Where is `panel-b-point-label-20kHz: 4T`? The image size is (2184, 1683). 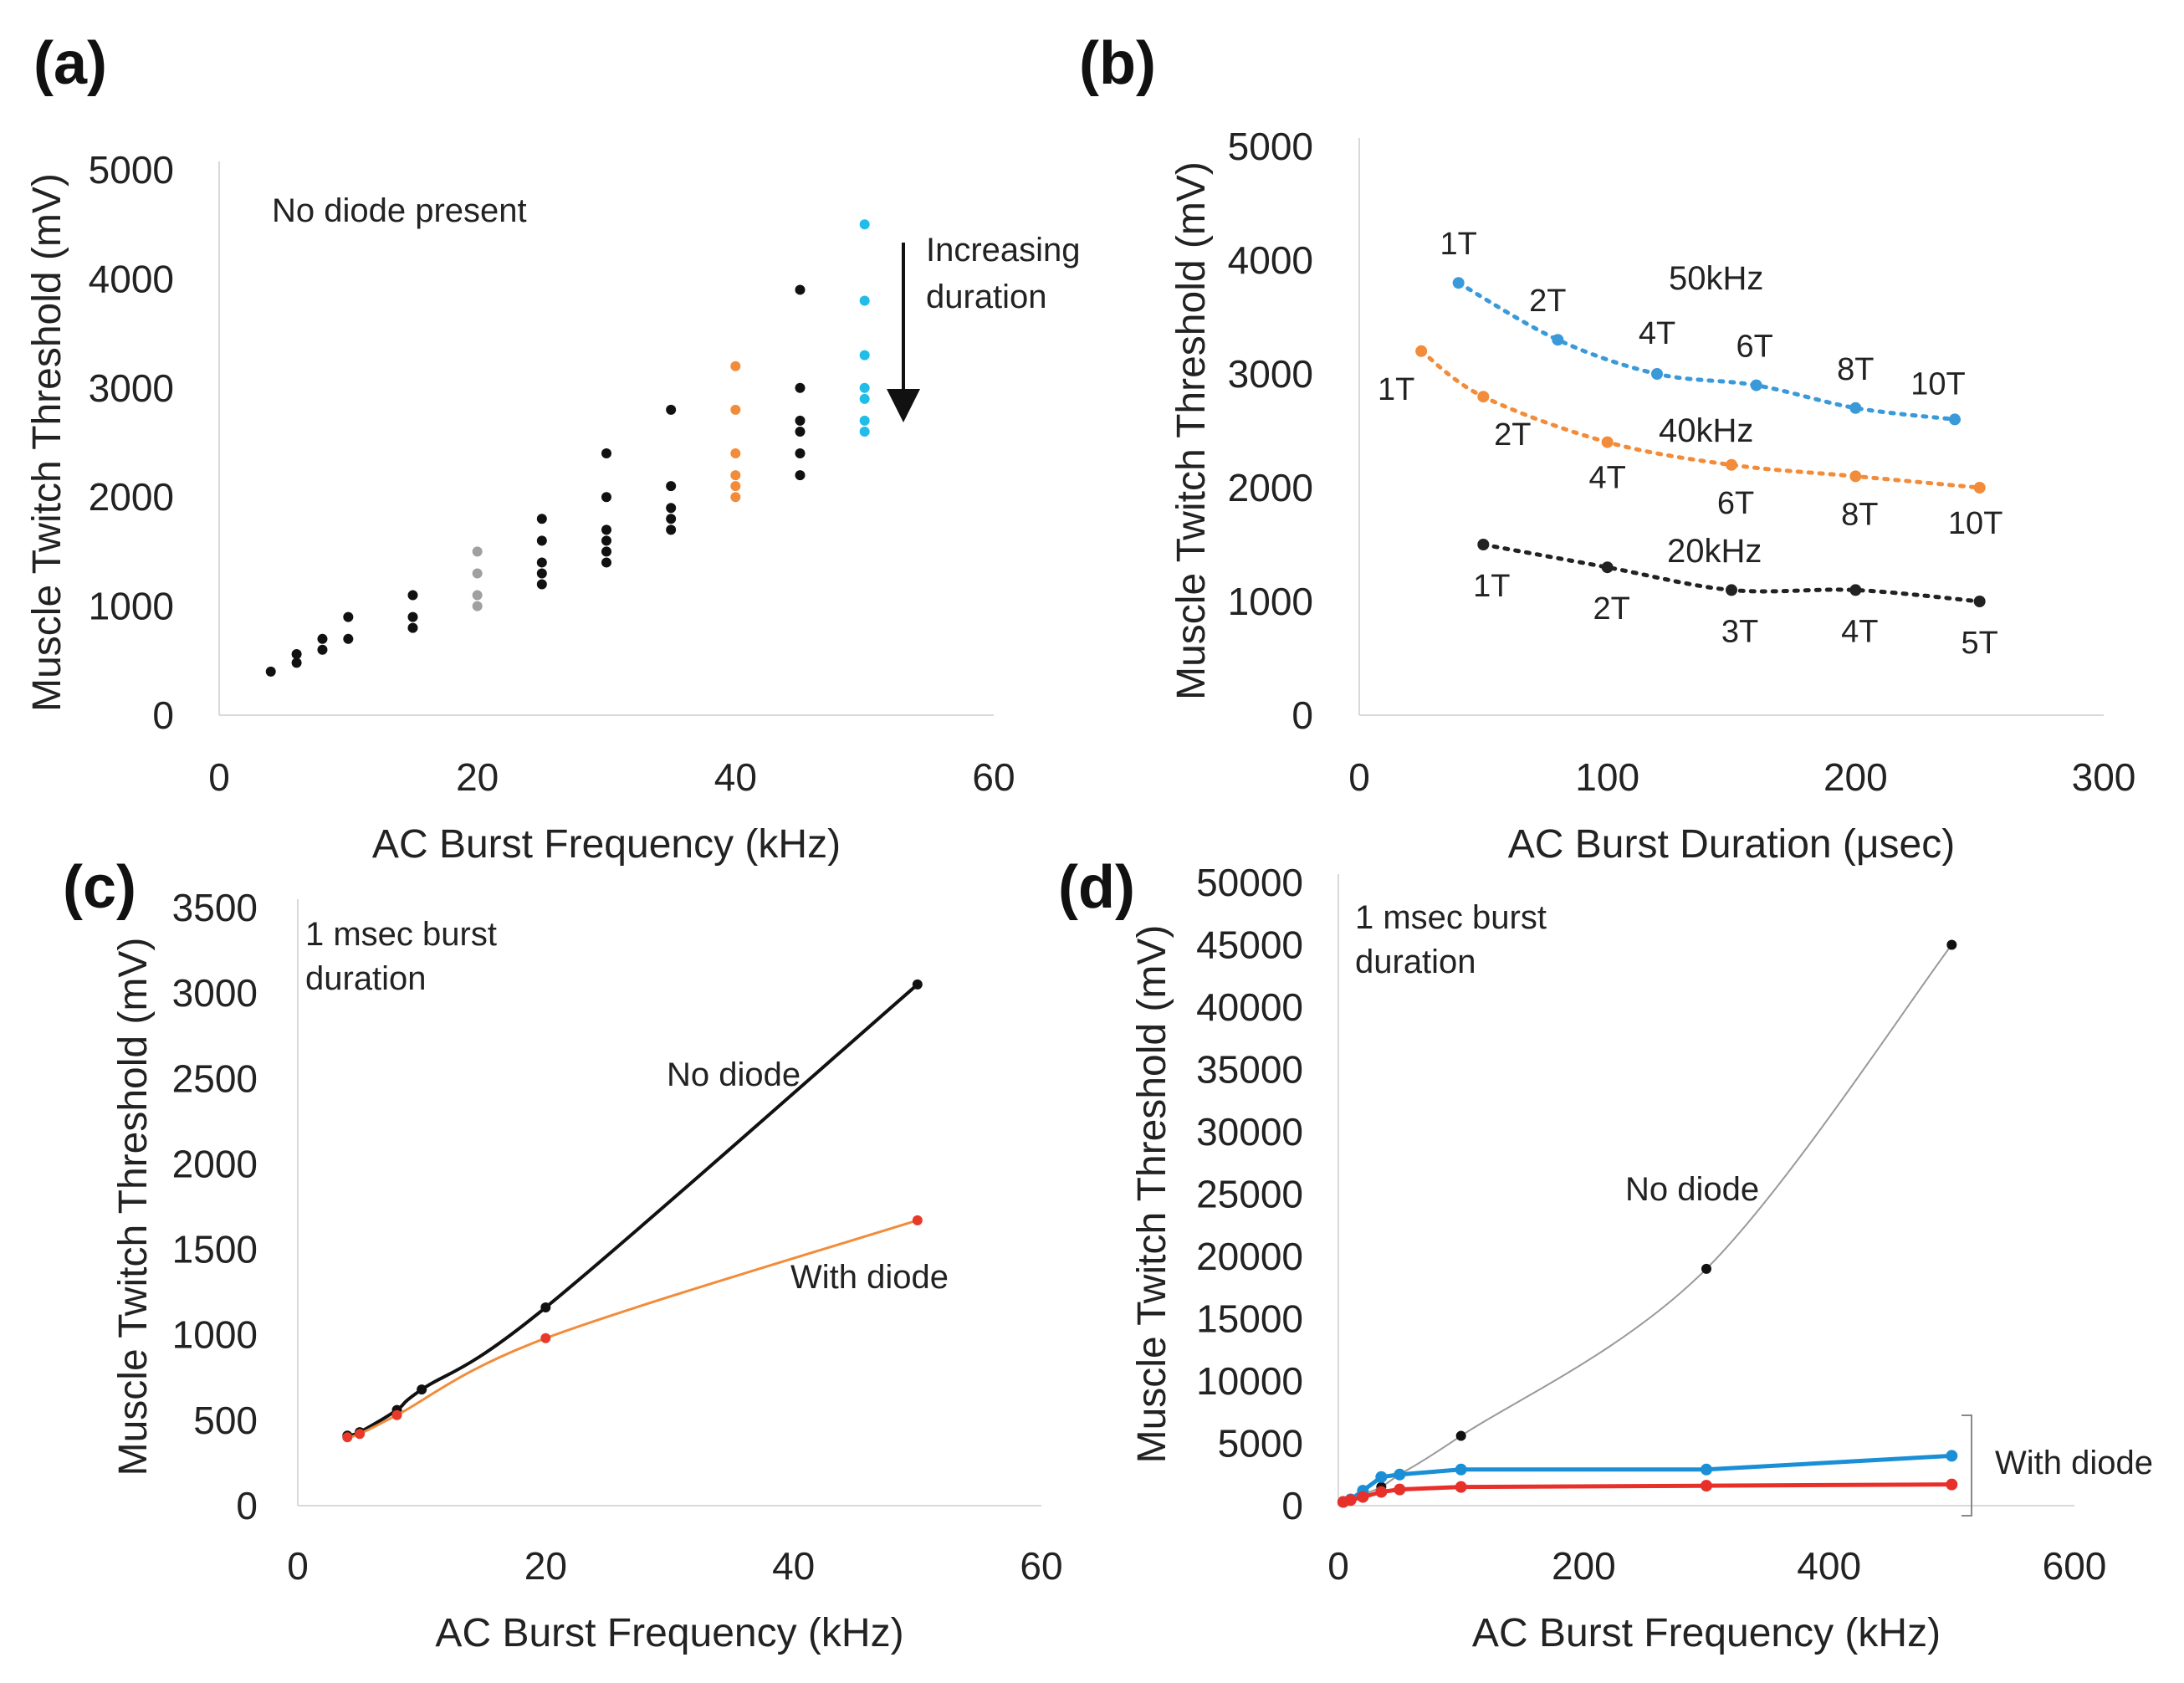
panel-b-point-label-20kHz: 4T is located at coordinates (1859, 632).